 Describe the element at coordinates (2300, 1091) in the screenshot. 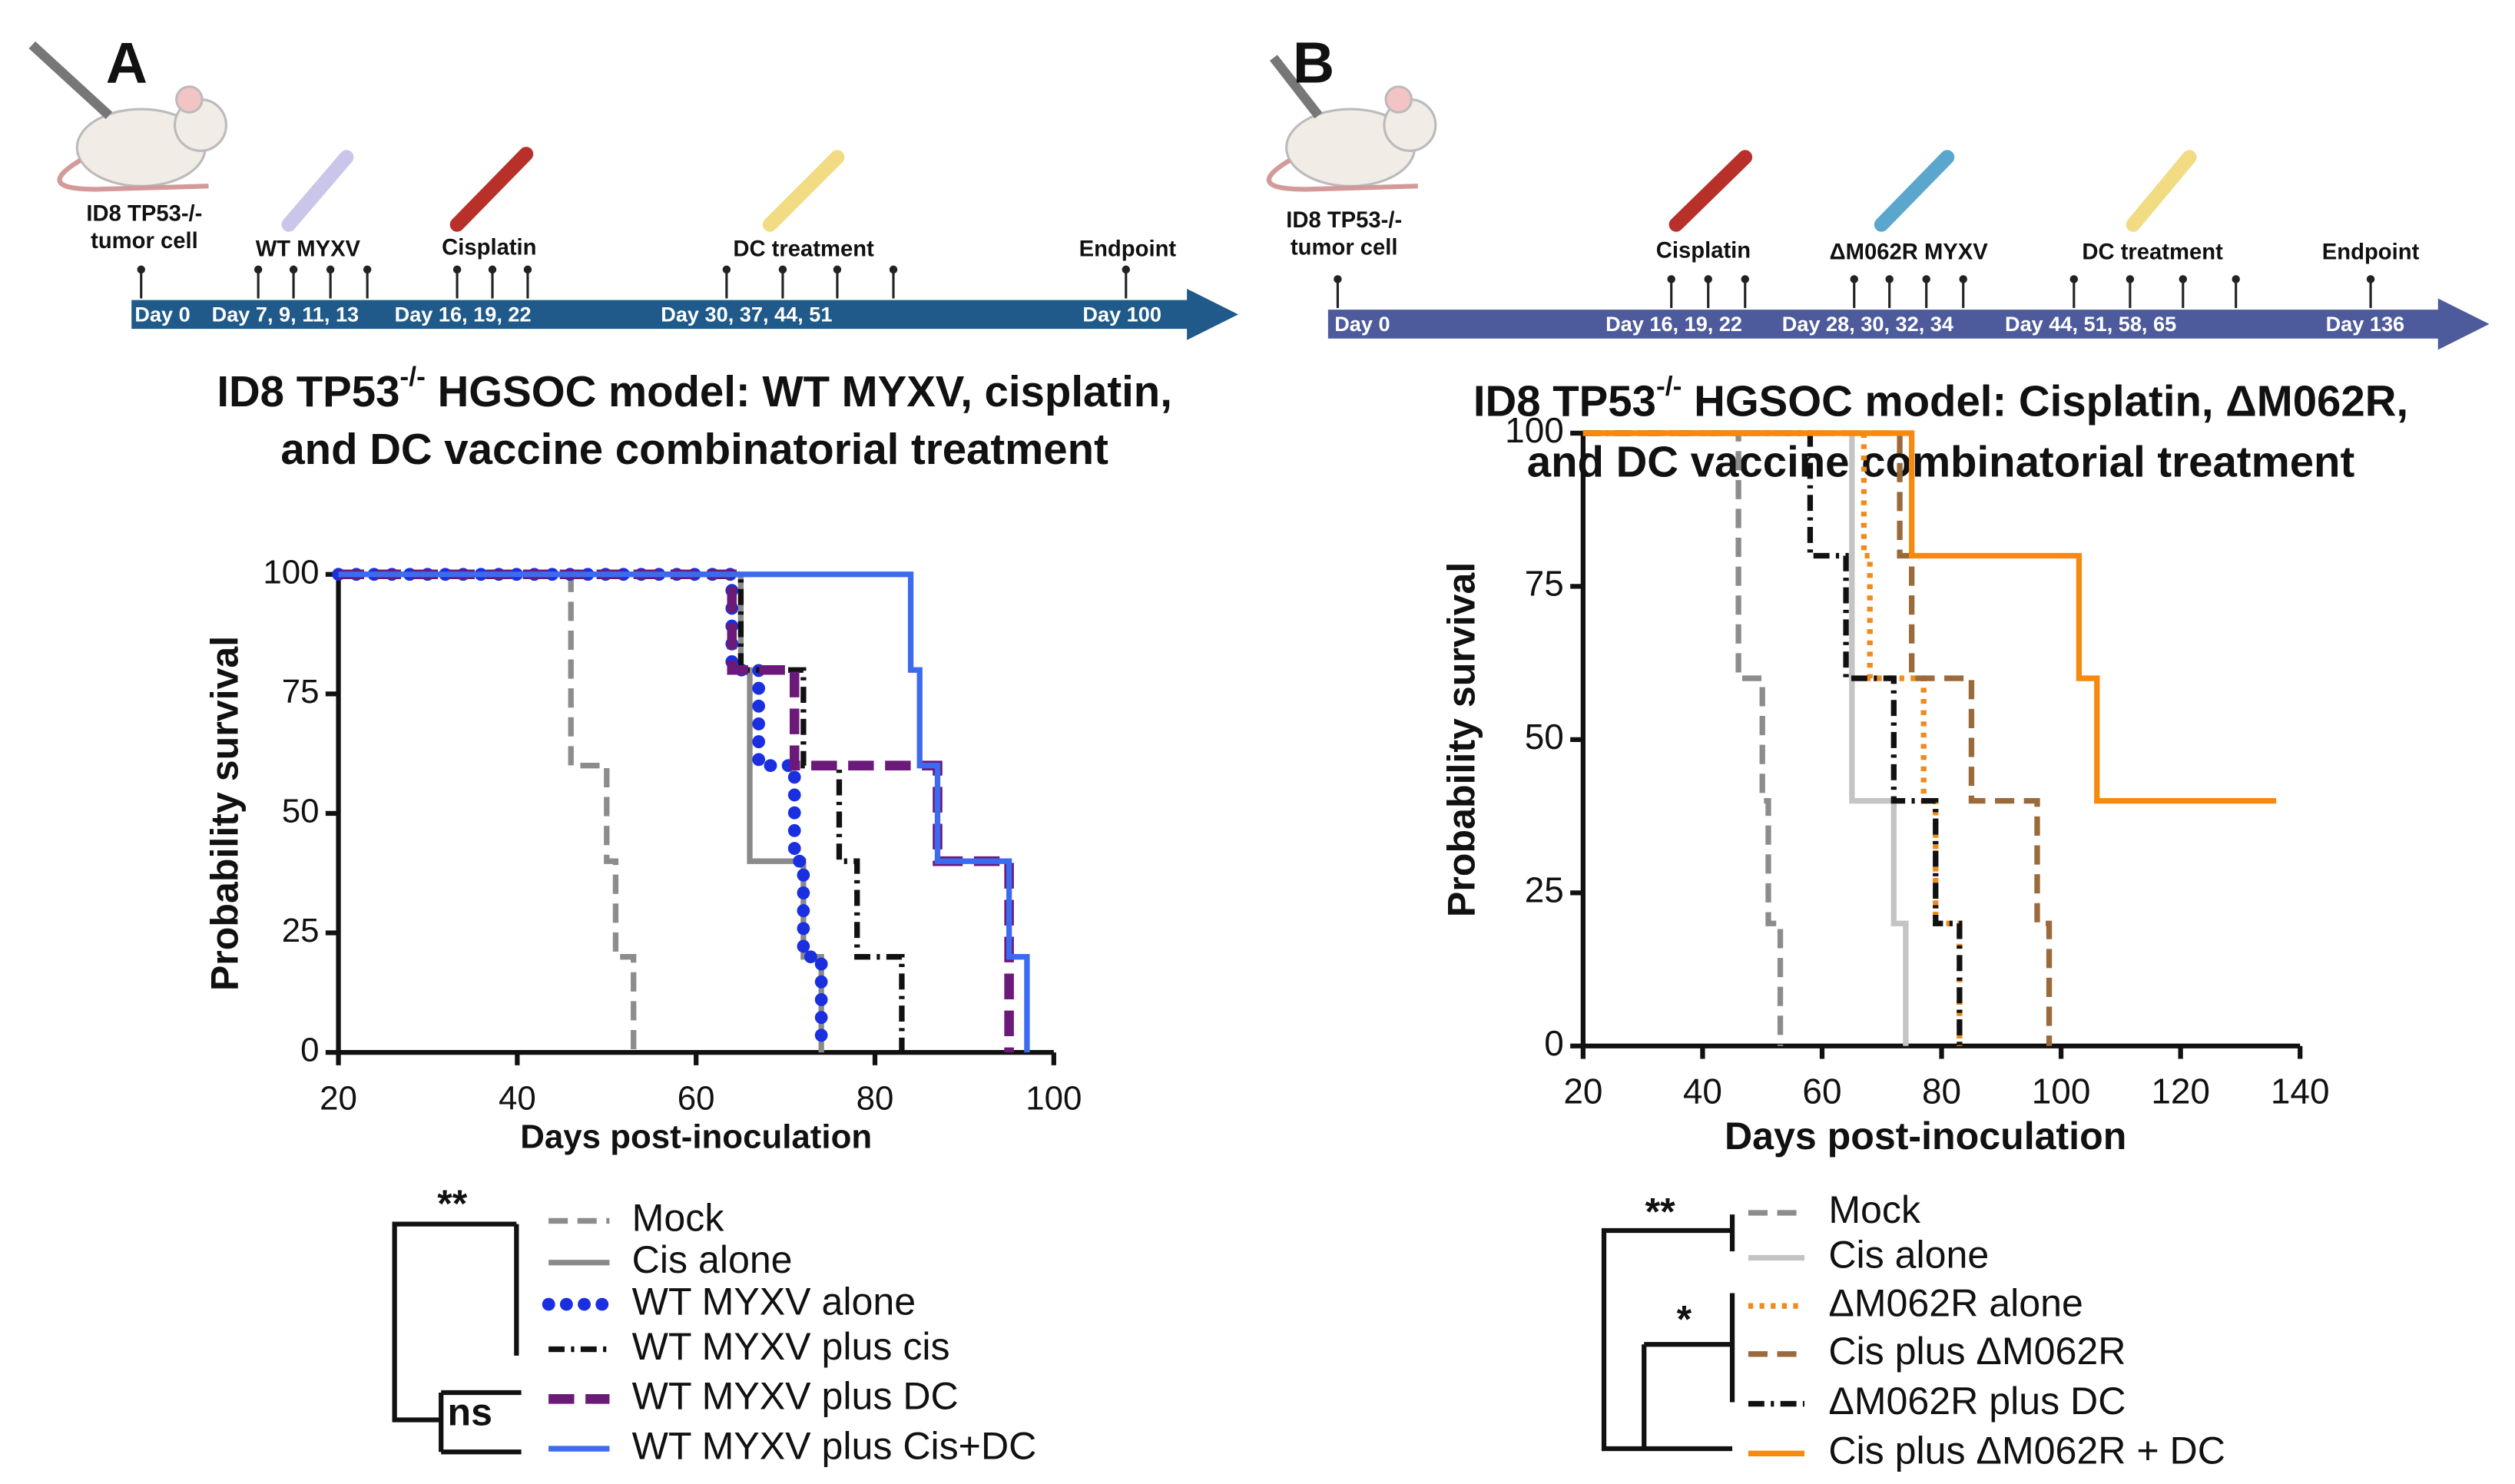

I see `x-tick-label: 140` at that location.